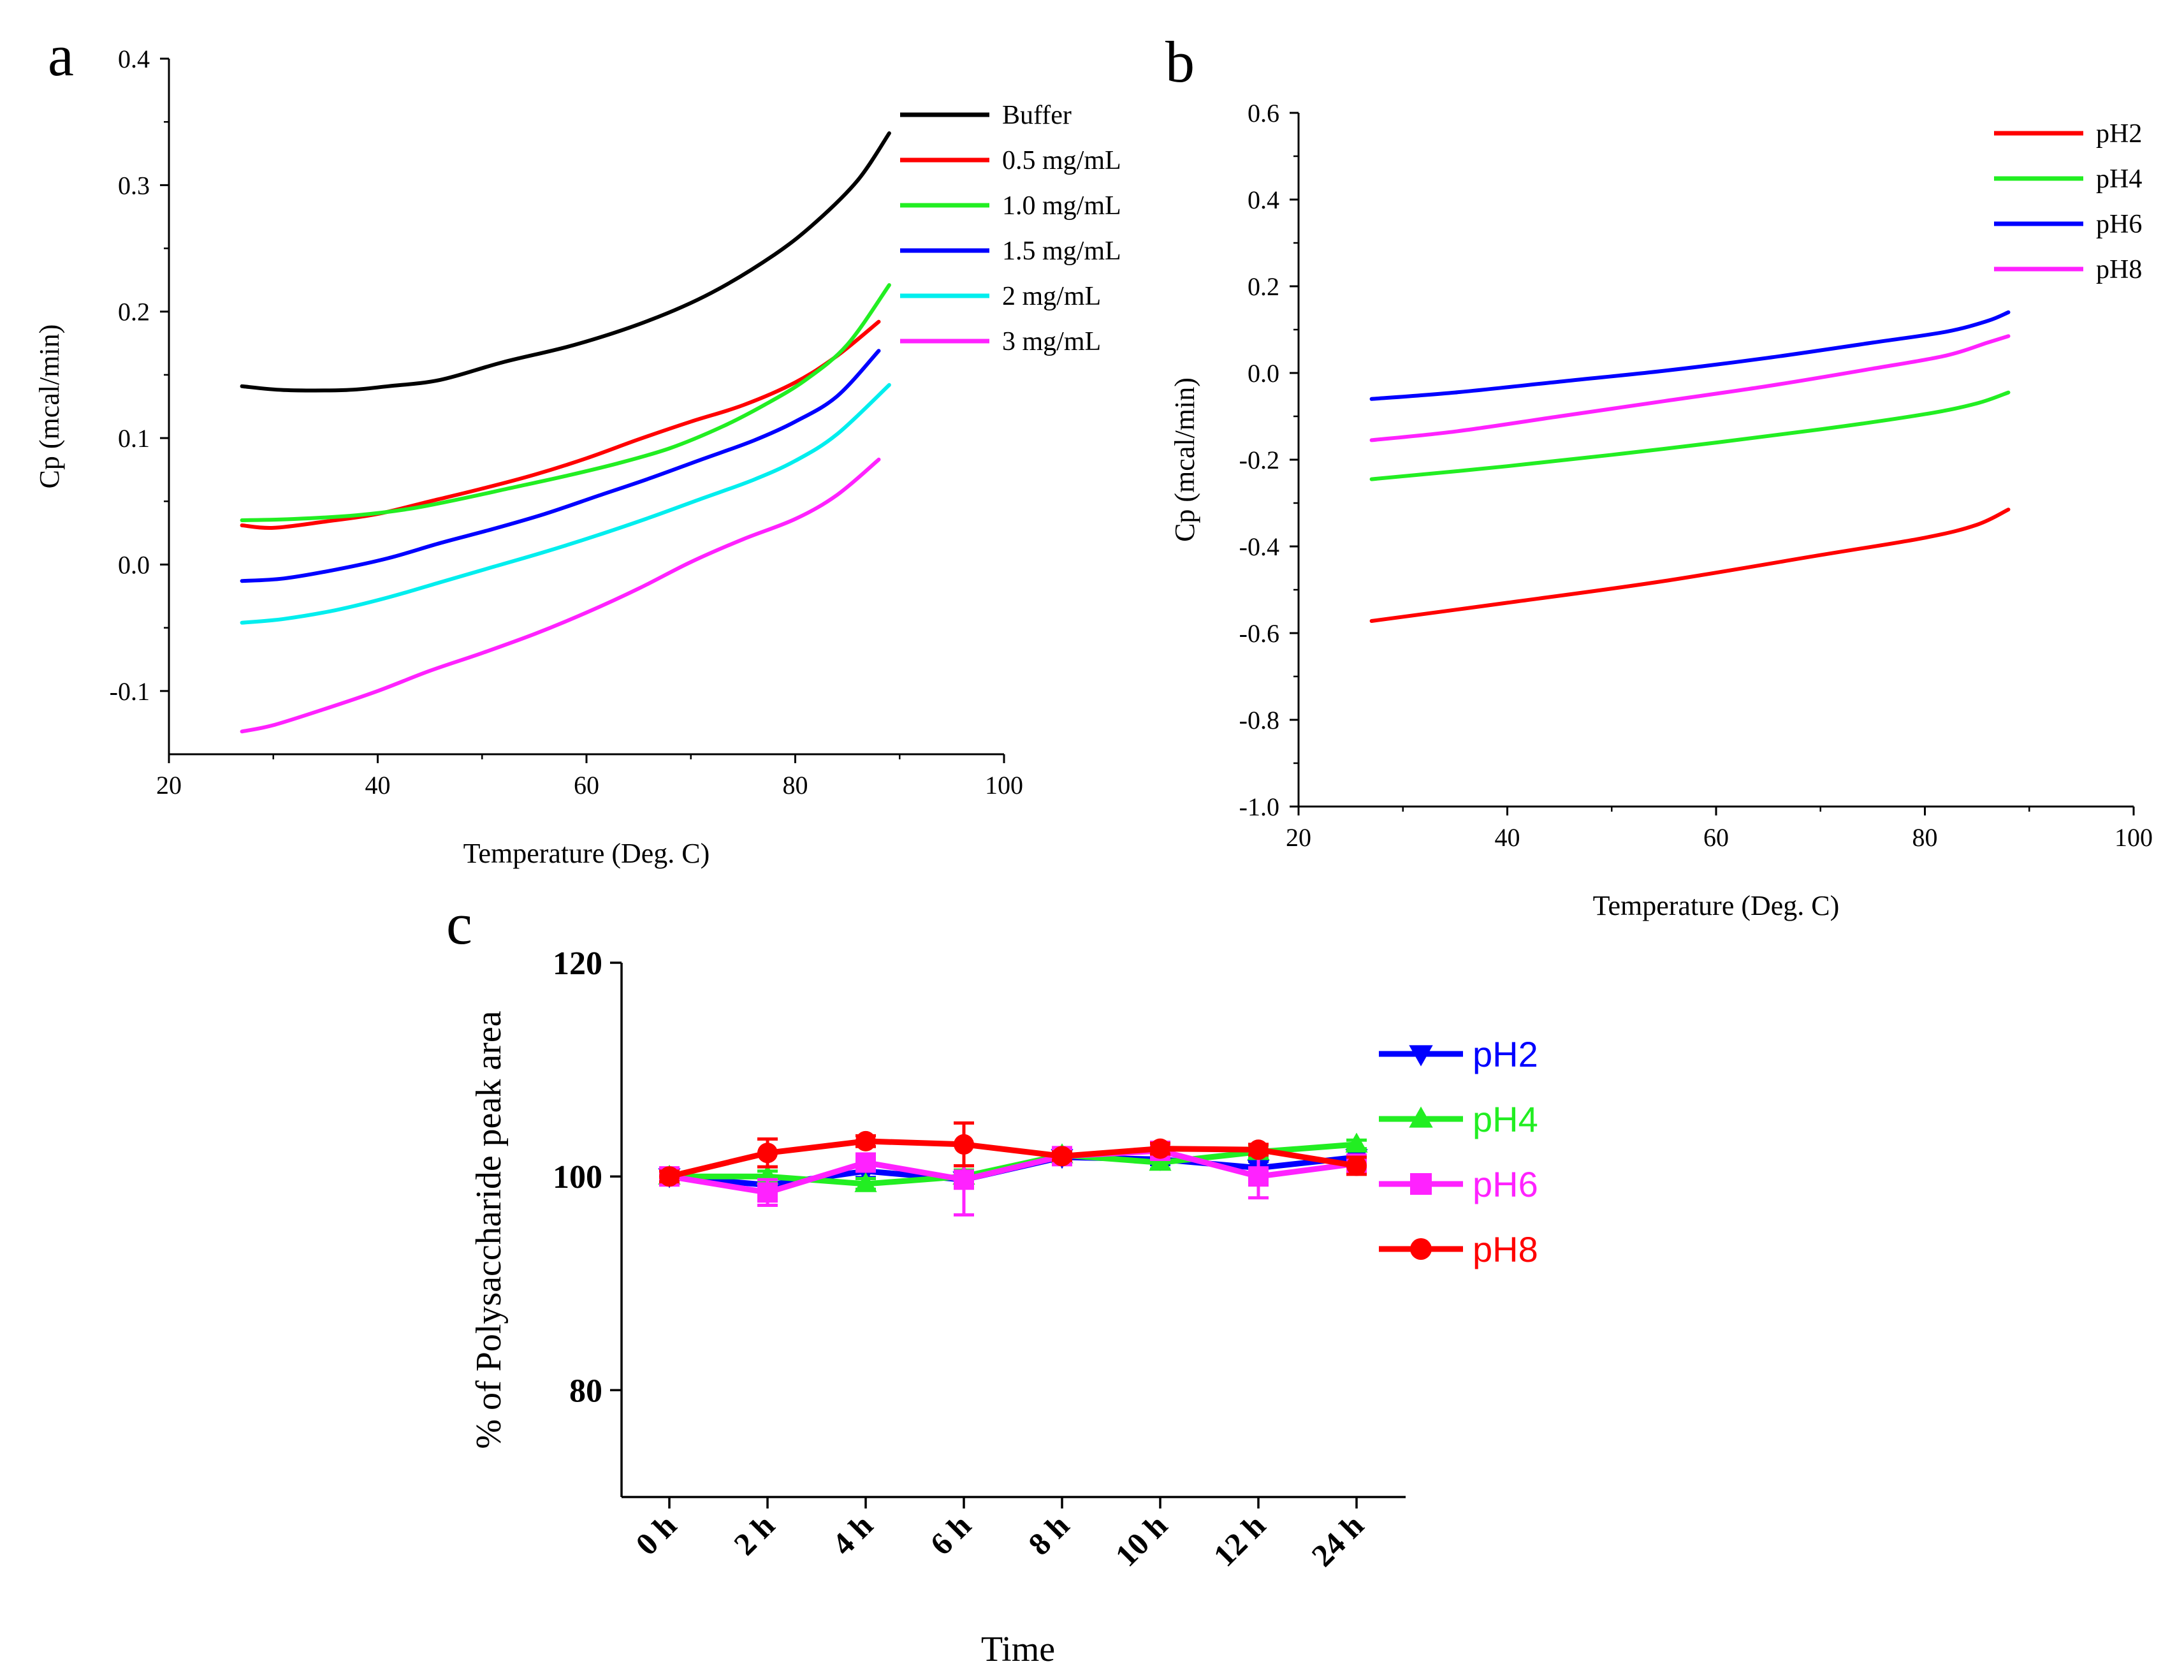 The width and height of the screenshot is (2184, 1680). Describe the element at coordinates (1259, 720) in the screenshot. I see `y-tick-label: -0.8` at that location.